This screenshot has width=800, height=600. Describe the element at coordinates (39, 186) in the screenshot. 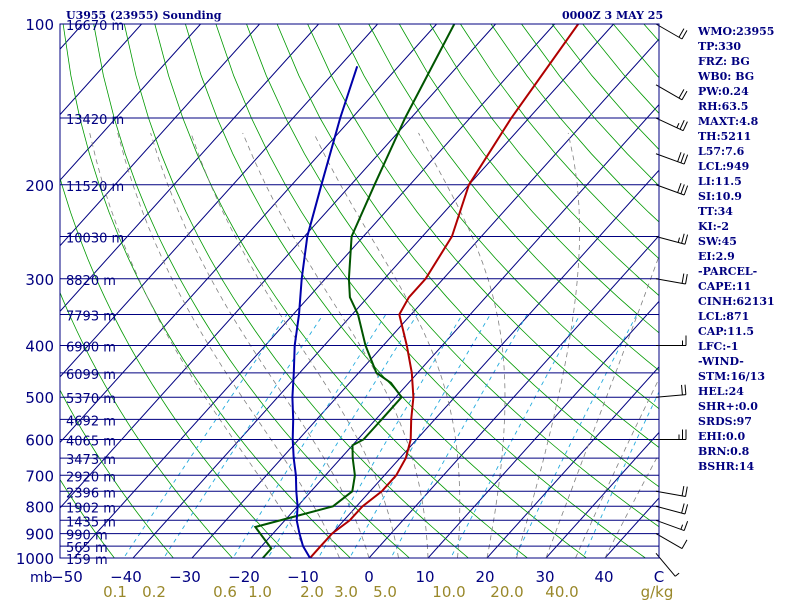

I see `pressure-tick-label: 200` at that location.